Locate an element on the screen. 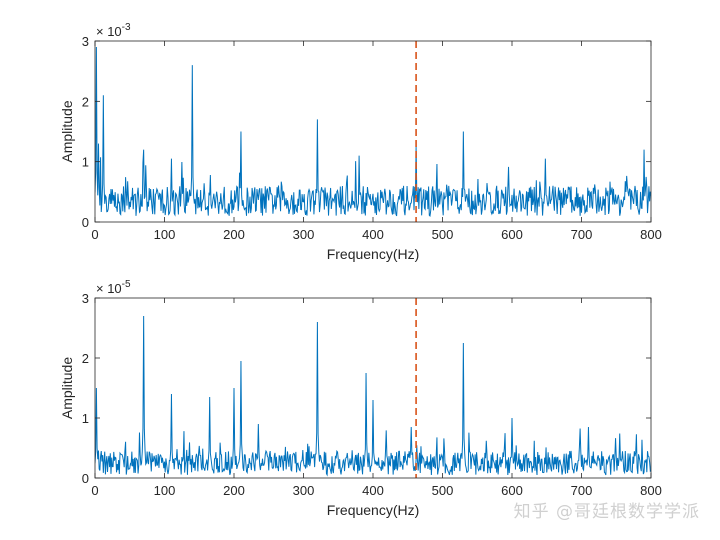 The image size is (720, 540). watermark-text: 知乎 @哥廷根数学学派 is located at coordinates (606, 512).